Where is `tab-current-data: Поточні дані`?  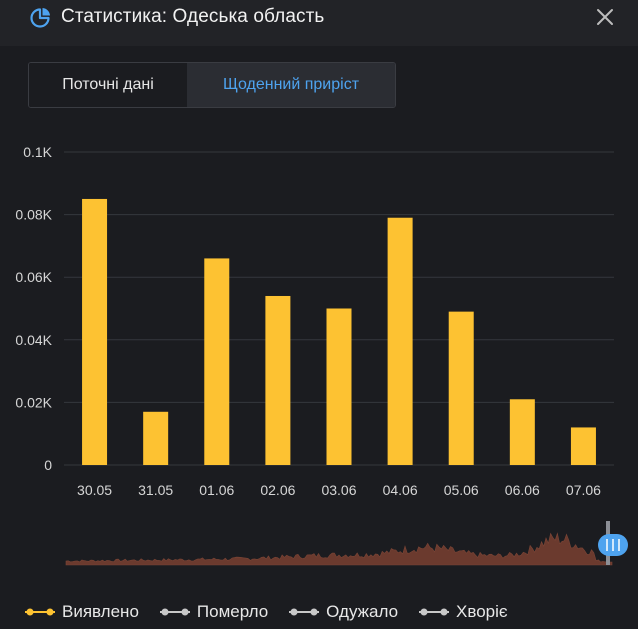 tab-current-data: Поточні дані is located at coordinates (108, 85).